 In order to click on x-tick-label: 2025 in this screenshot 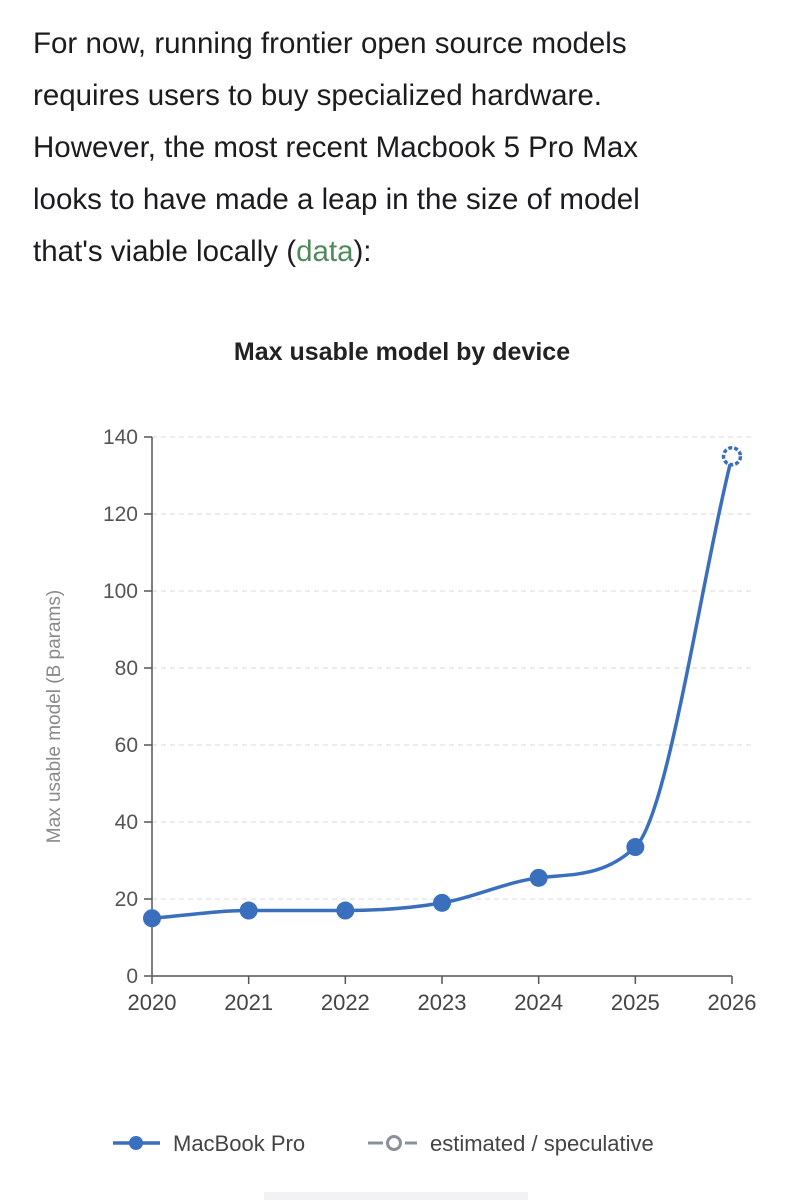, I will do `click(635, 1002)`.